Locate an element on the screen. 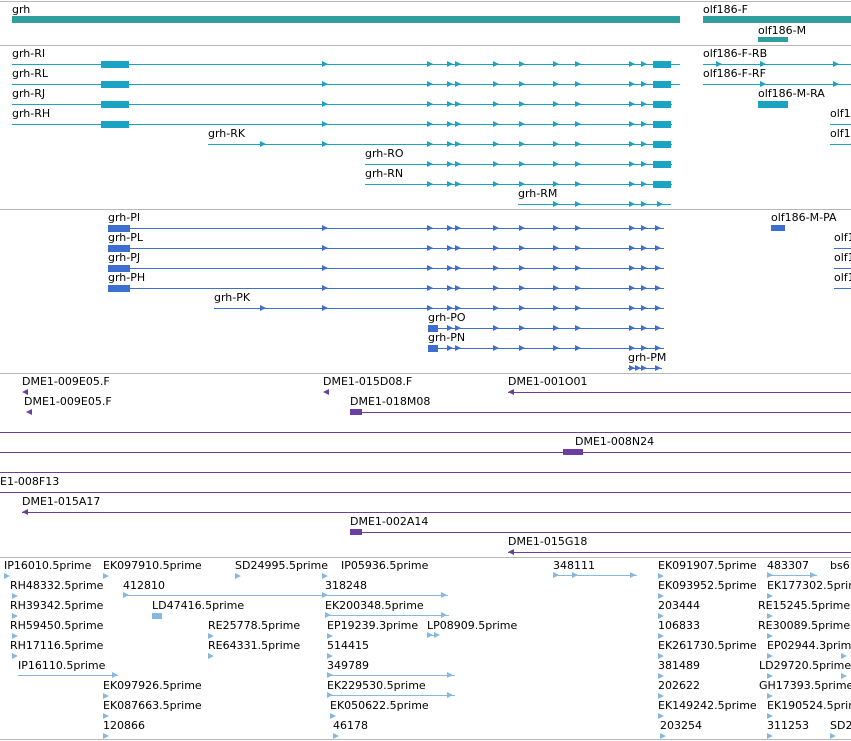 Image resolution: width=851 pixels, height=741 pixels. est-label: LD29720.5prime is located at coordinates (805, 665).